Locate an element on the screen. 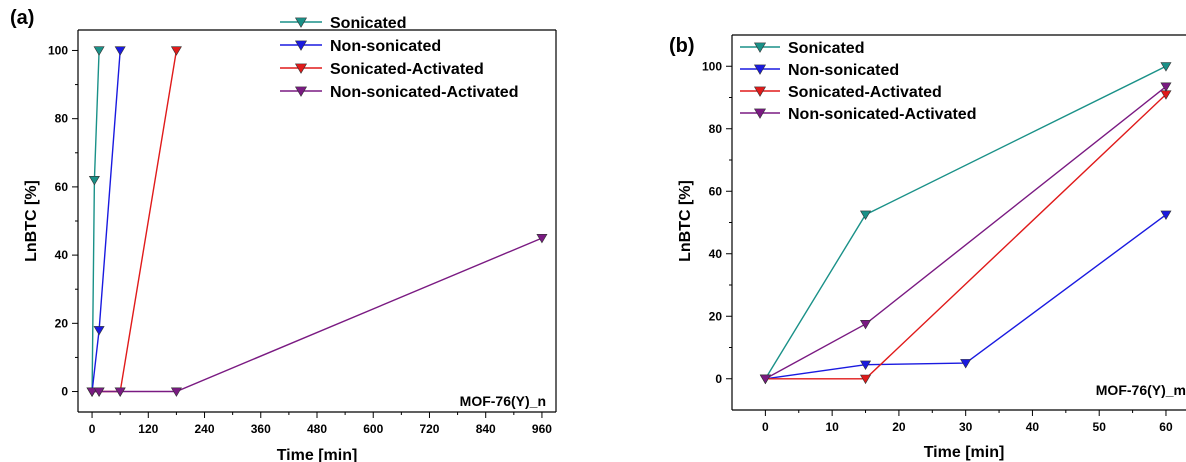 This screenshot has height=462, width=1186. series-sonicated-activated is located at coordinates (134, 221).